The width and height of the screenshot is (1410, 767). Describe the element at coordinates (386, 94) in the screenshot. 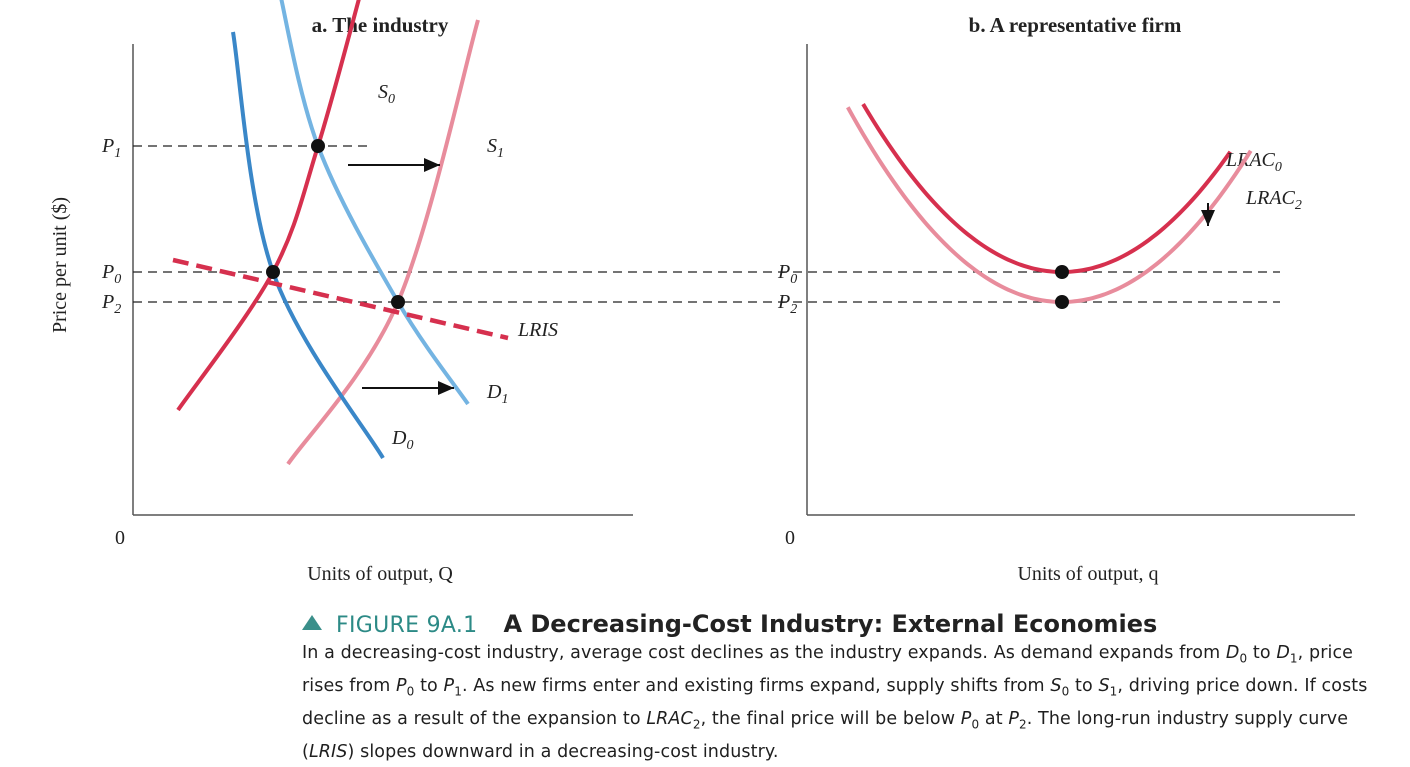

I see `curve-label-s0: S0` at that location.